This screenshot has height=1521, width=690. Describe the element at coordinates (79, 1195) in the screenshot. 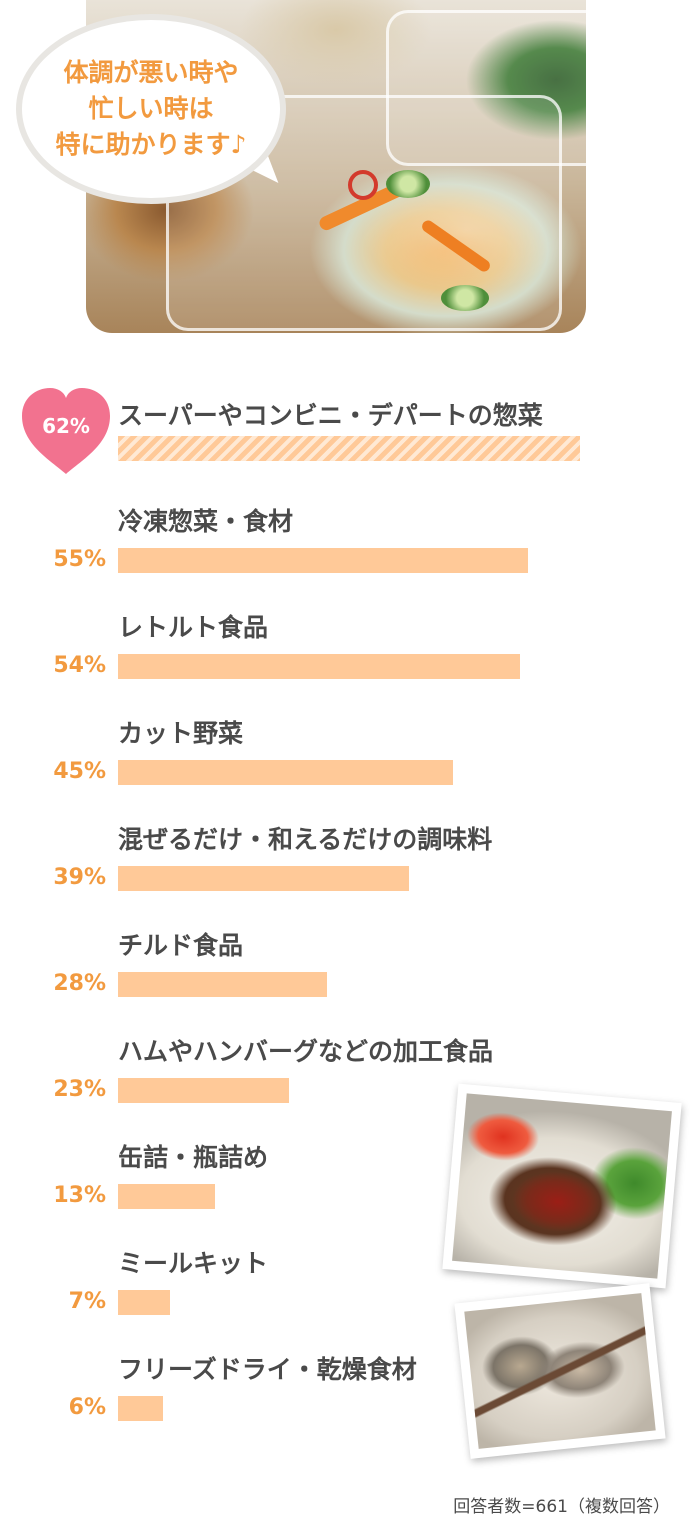

I see `value-label: 13%` at that location.